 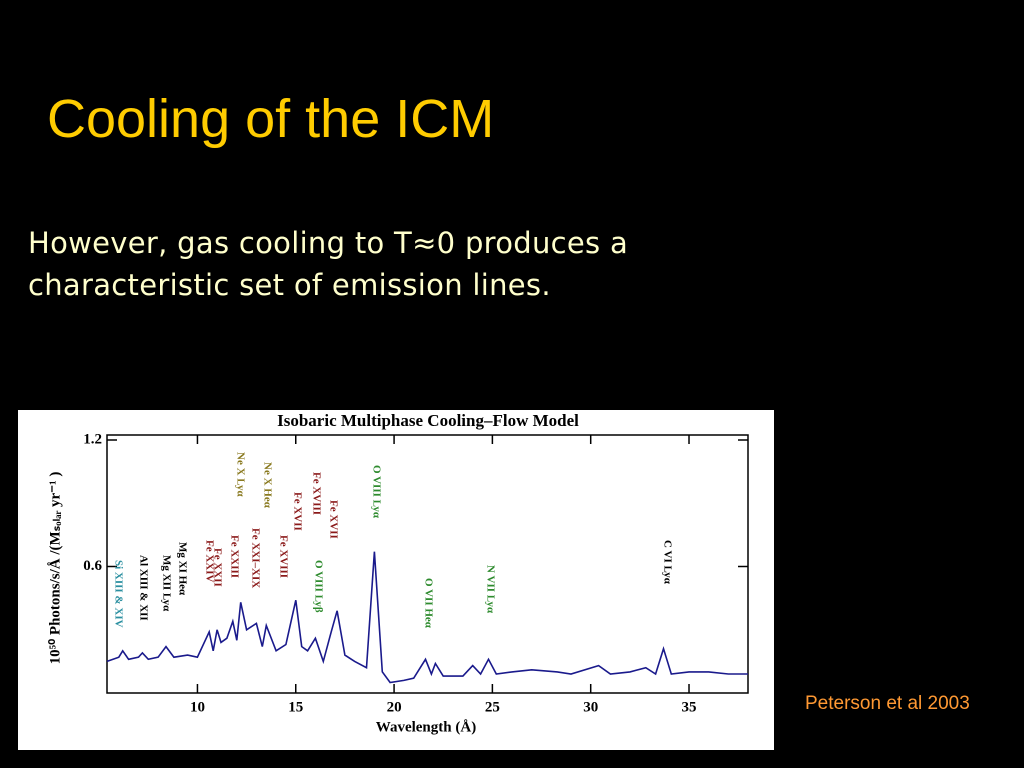 What do you see at coordinates (328, 243) in the screenshot?
I see `body-text: However, gas cooling to T≈0 produces a` at bounding box center [328, 243].